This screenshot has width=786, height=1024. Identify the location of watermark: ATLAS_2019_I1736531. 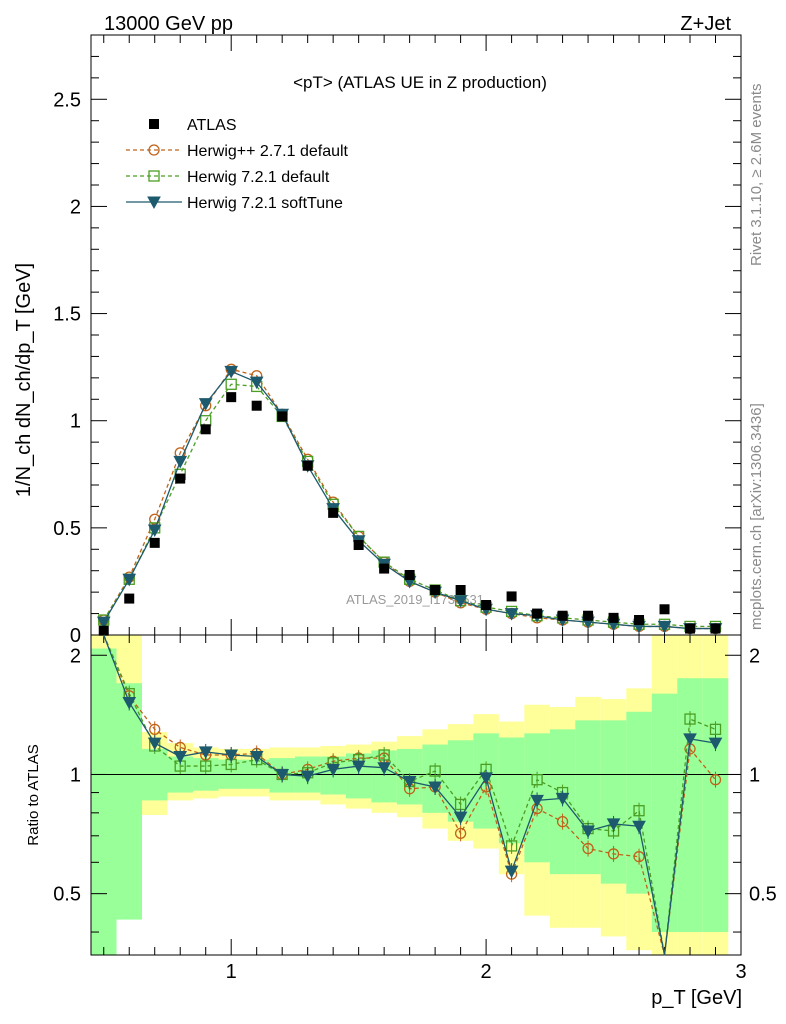
(415, 599).